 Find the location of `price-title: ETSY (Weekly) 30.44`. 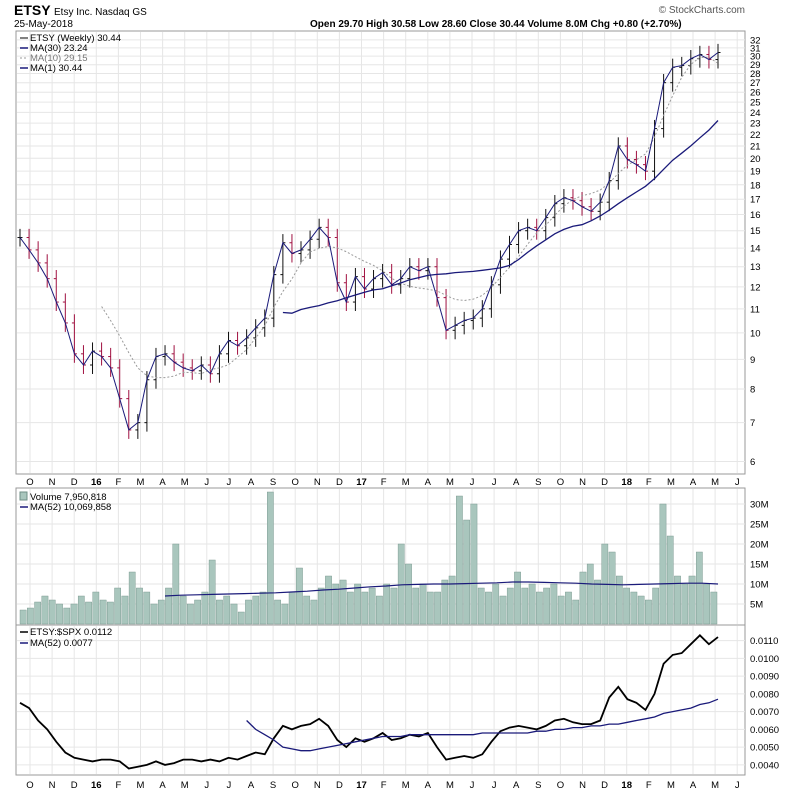

price-title: ETSY (Weekly) 30.44 is located at coordinates (75, 38).